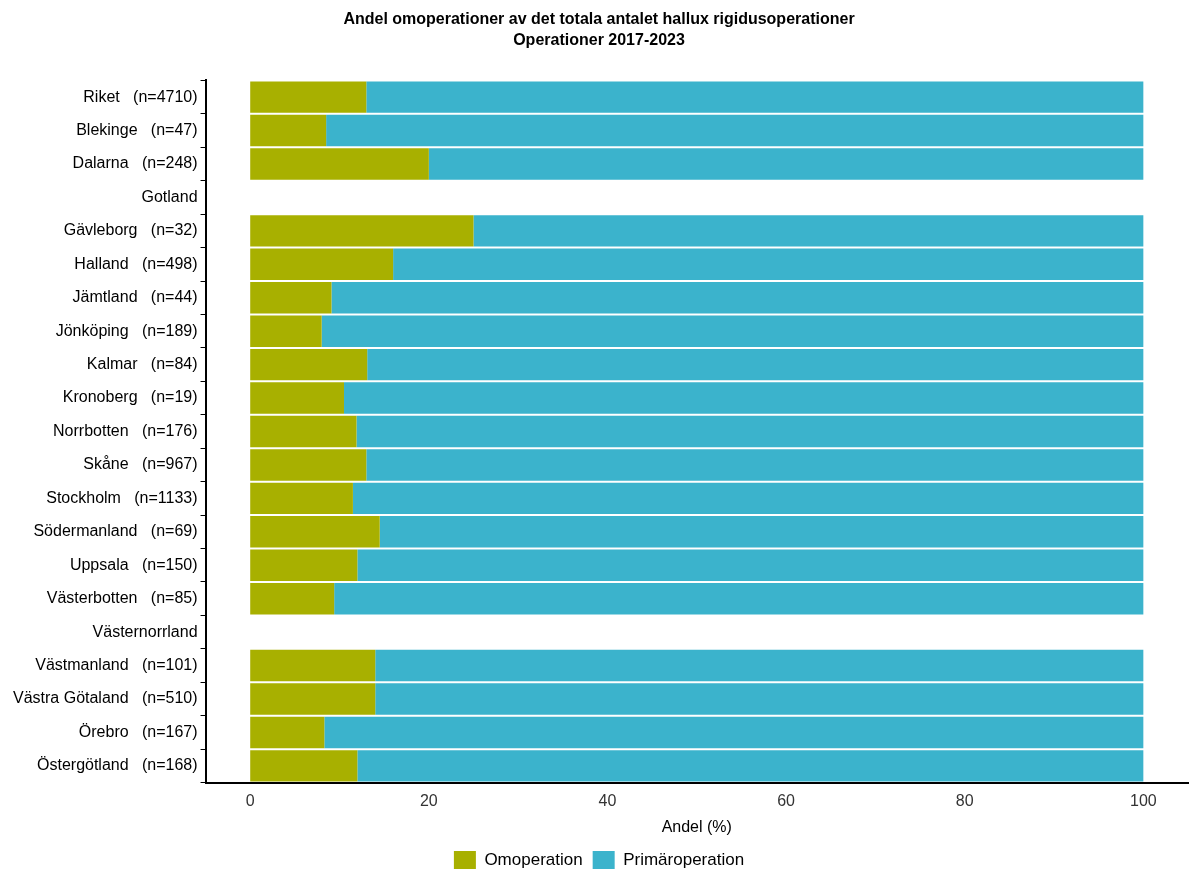  Describe the element at coordinates (599, 19) in the screenshot. I see `chart-title: Andel omoperationer av det totala antalet hallux rigidusoperationer` at that location.